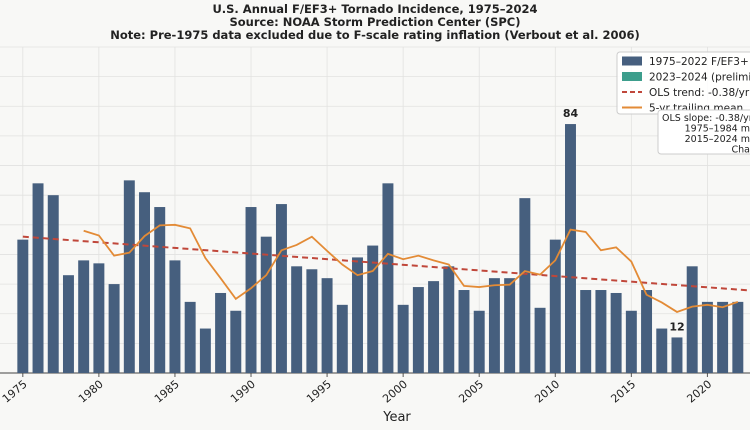 Image resolution: width=750 pixels, height=430 pixels. I want to click on trend-line, so click(386, 263).